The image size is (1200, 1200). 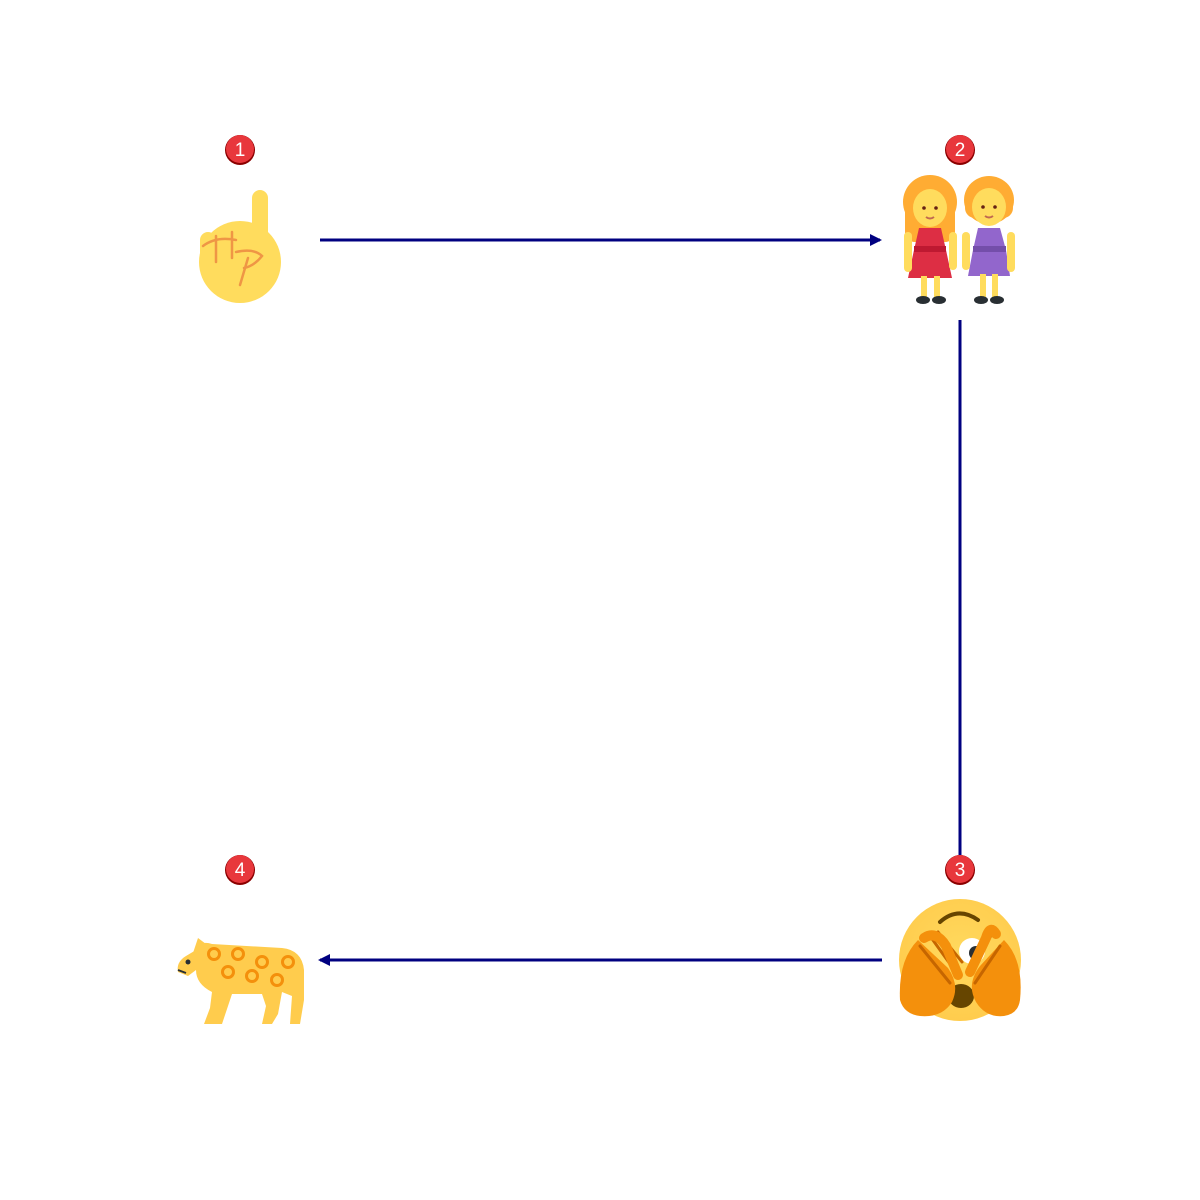 What do you see at coordinates (240, 981) in the screenshot?
I see `leopard-icon` at bounding box center [240, 981].